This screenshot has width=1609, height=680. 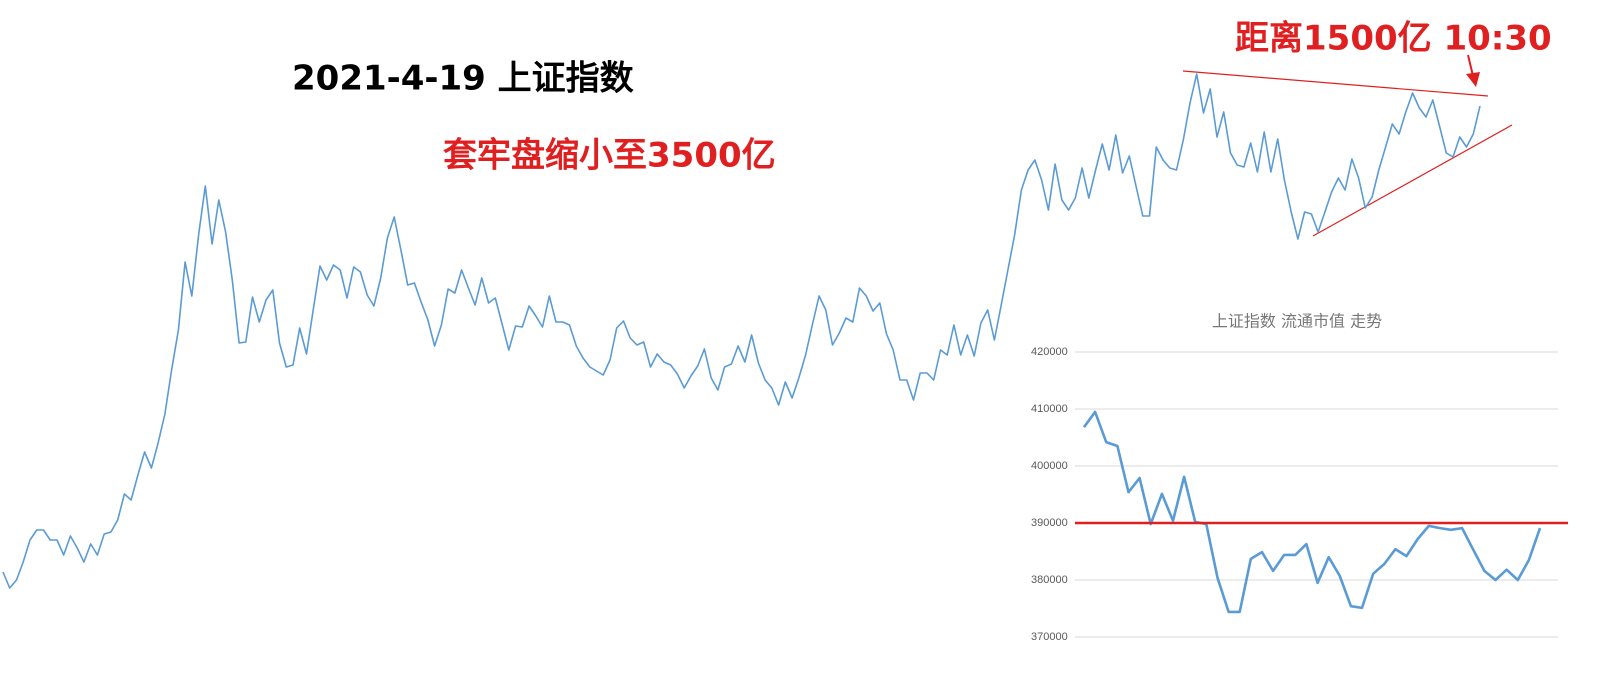 What do you see at coordinates (1312, 512) in the screenshot?
I see `data-line` at bounding box center [1312, 512].